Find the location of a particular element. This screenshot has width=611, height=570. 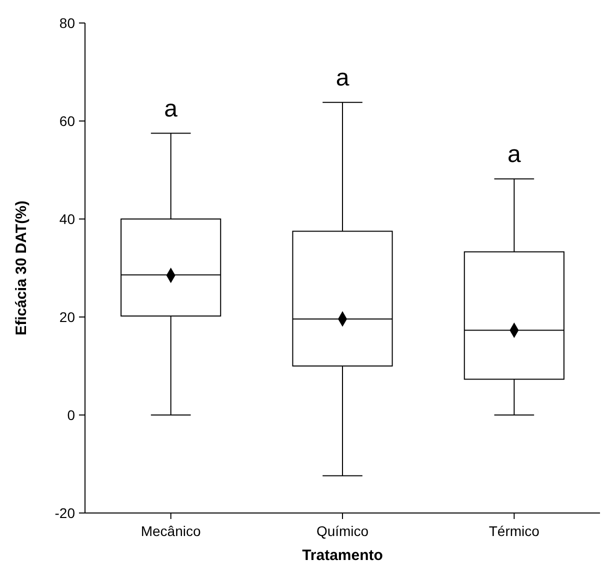

x-tick-label: Mecânico is located at coordinates (171, 531).